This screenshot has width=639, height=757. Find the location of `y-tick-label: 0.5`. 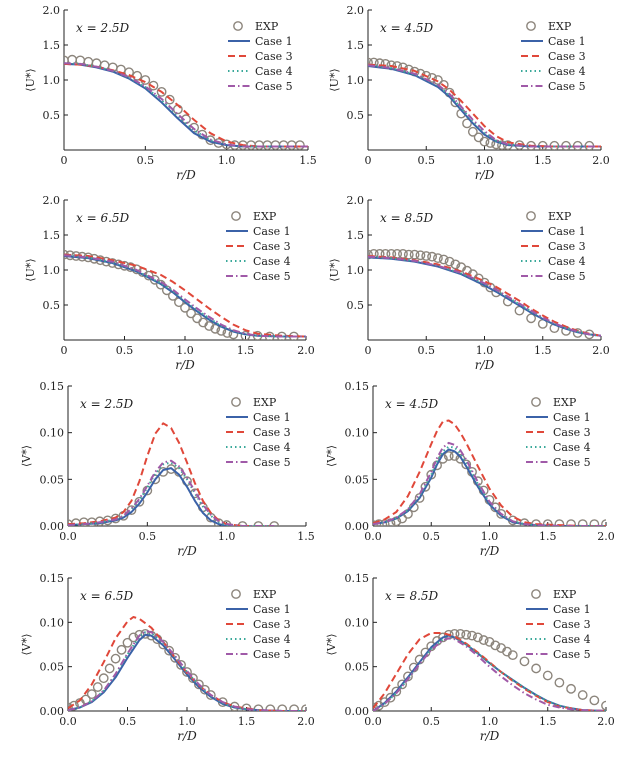

y-tick-label: 0.5 is located at coordinates (52, 305).